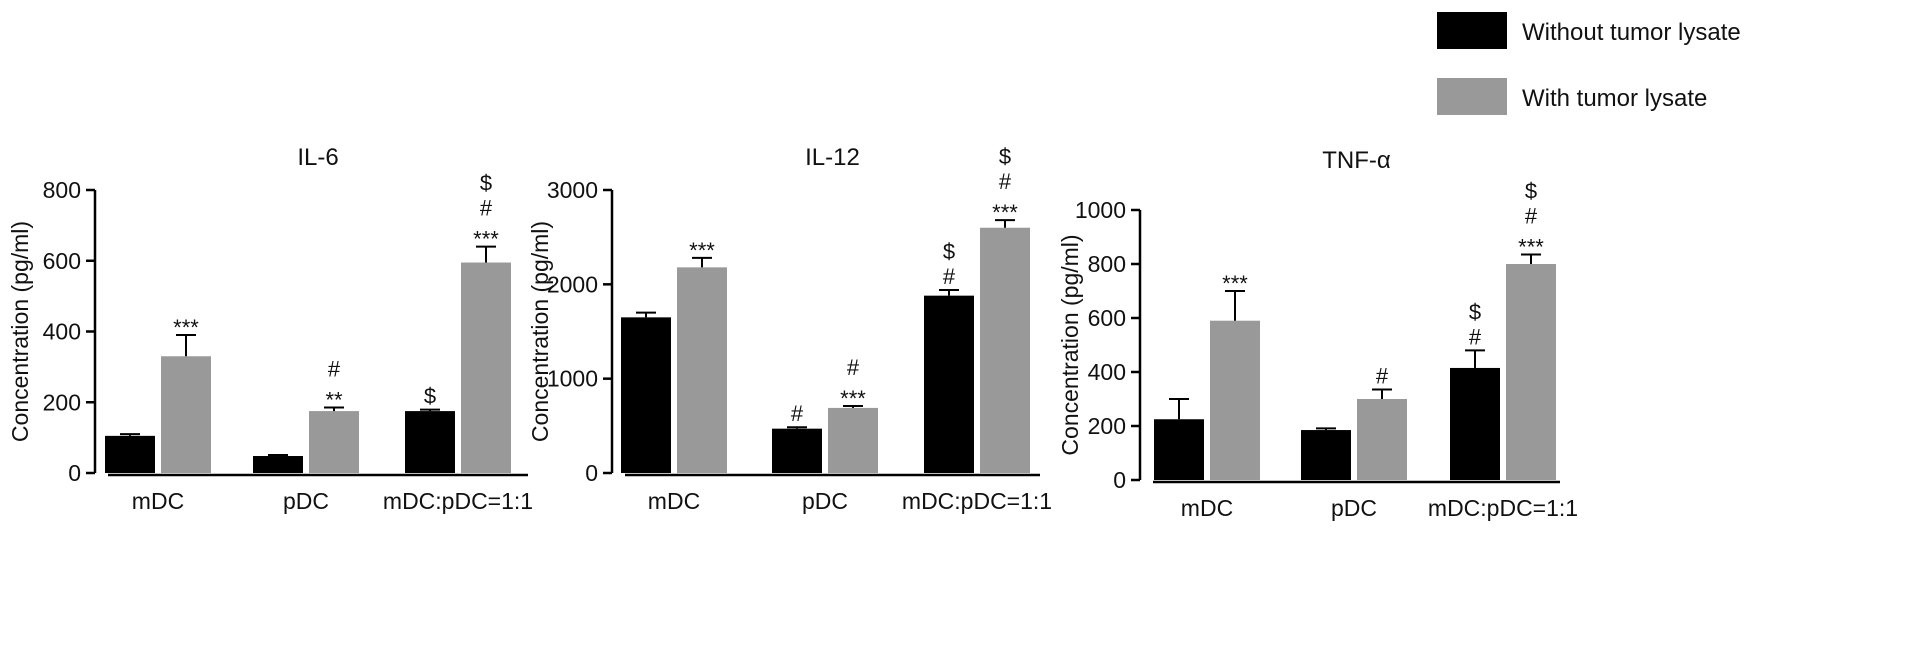 This screenshot has height=646, width=1913. What do you see at coordinates (1631, 32) in the screenshot?
I see `legend-label-without: Without tumor lysate` at bounding box center [1631, 32].